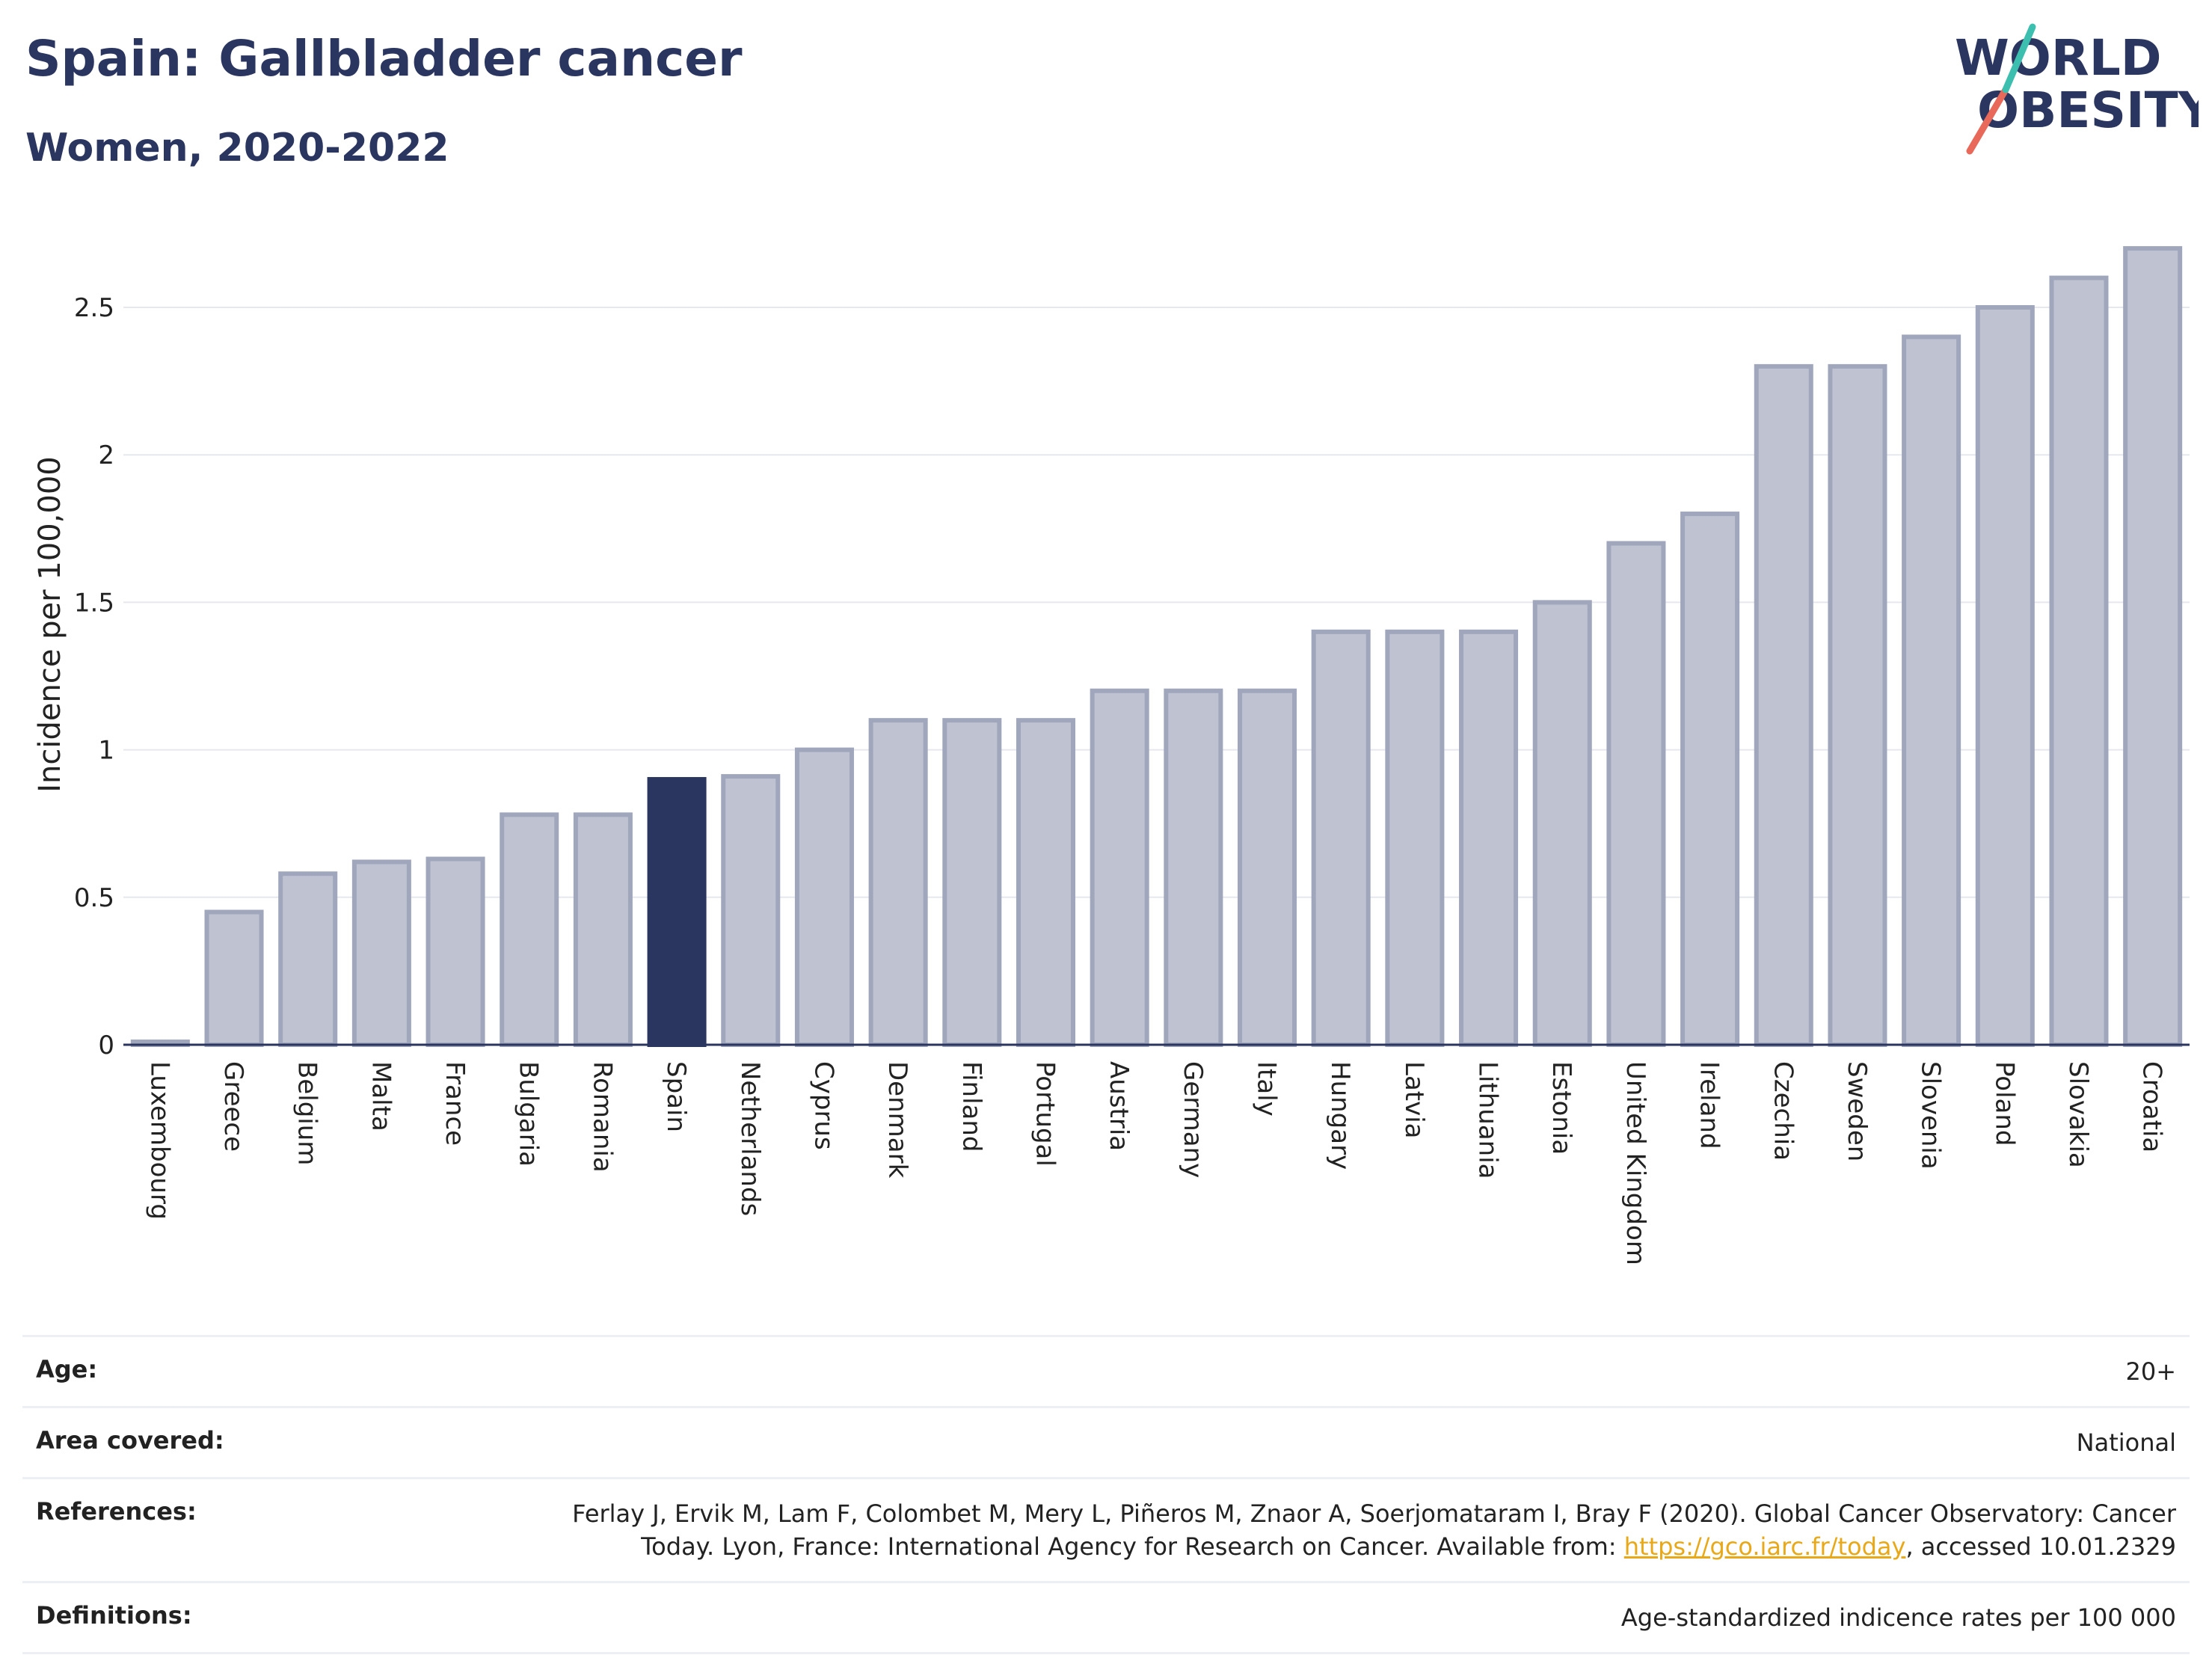 Image resolution: width=2212 pixels, height=1655 pixels. Describe the element at coordinates (2005, 676) in the screenshot. I see `bar-poland` at that location.